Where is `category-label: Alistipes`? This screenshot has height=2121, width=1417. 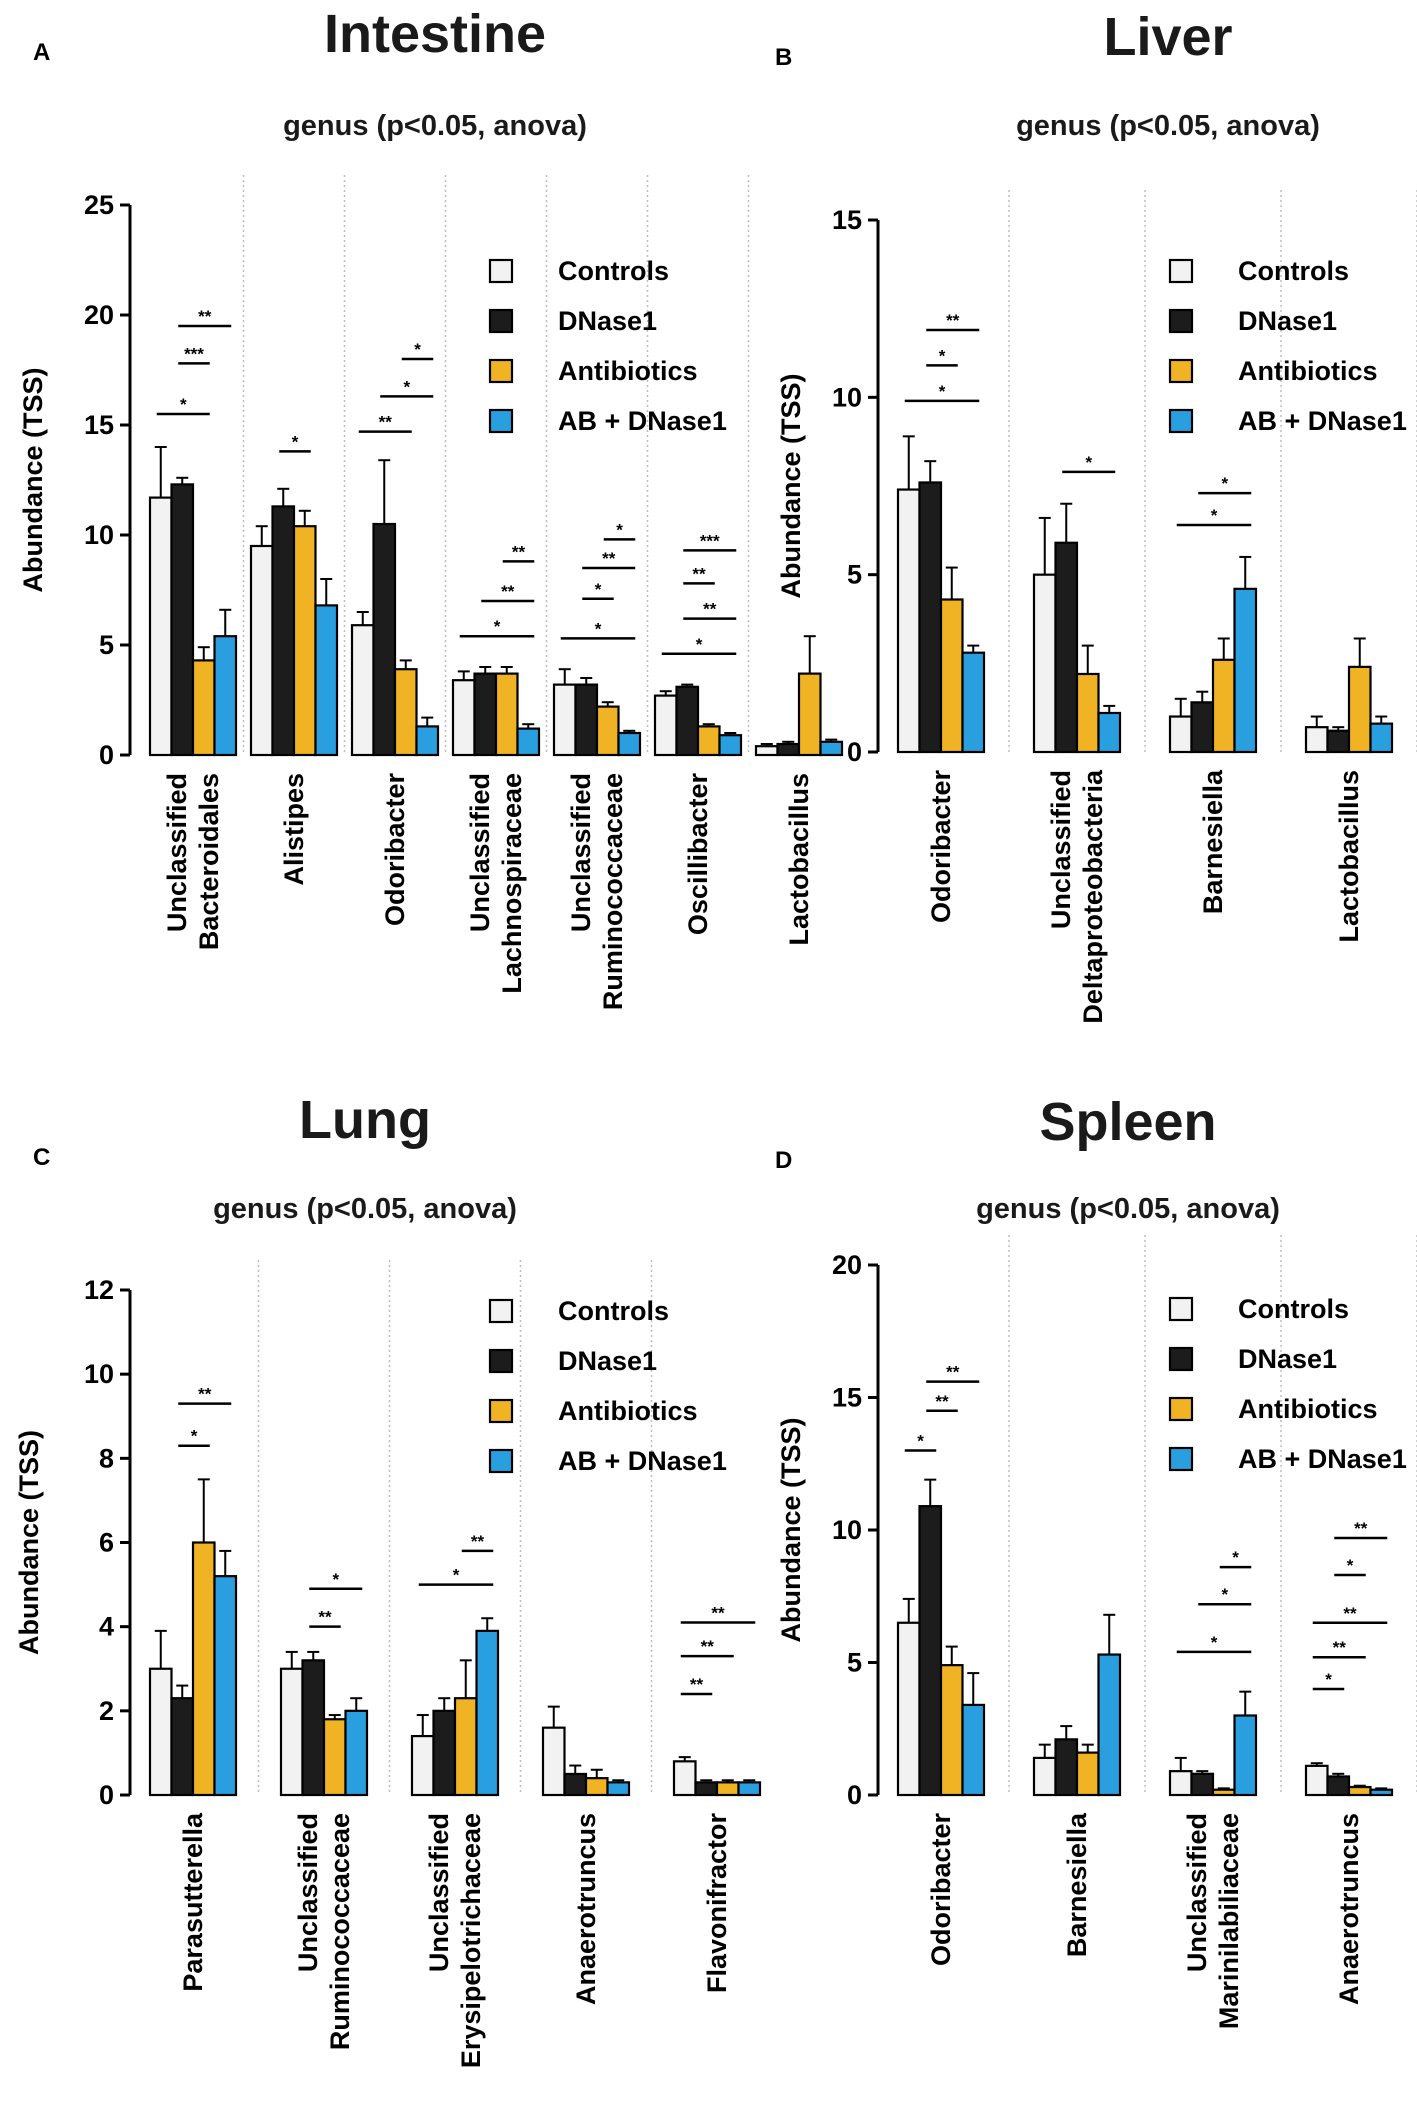 category-label: Alistipes is located at coordinates (294, 829).